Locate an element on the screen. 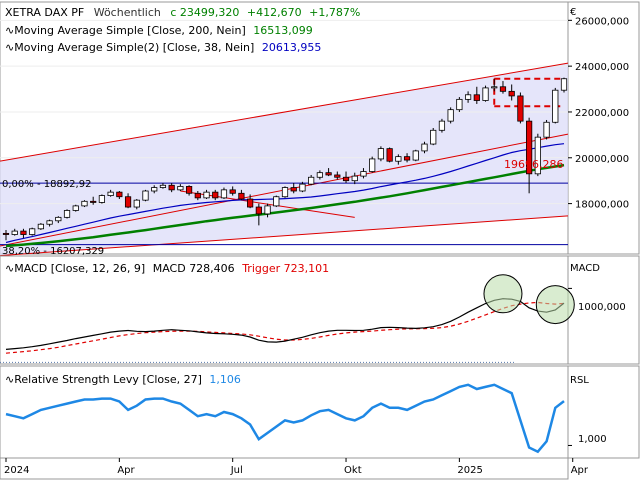 This screenshot has height=480, width=640. time-tick-label-3: Okt is located at coordinates (353, 470).